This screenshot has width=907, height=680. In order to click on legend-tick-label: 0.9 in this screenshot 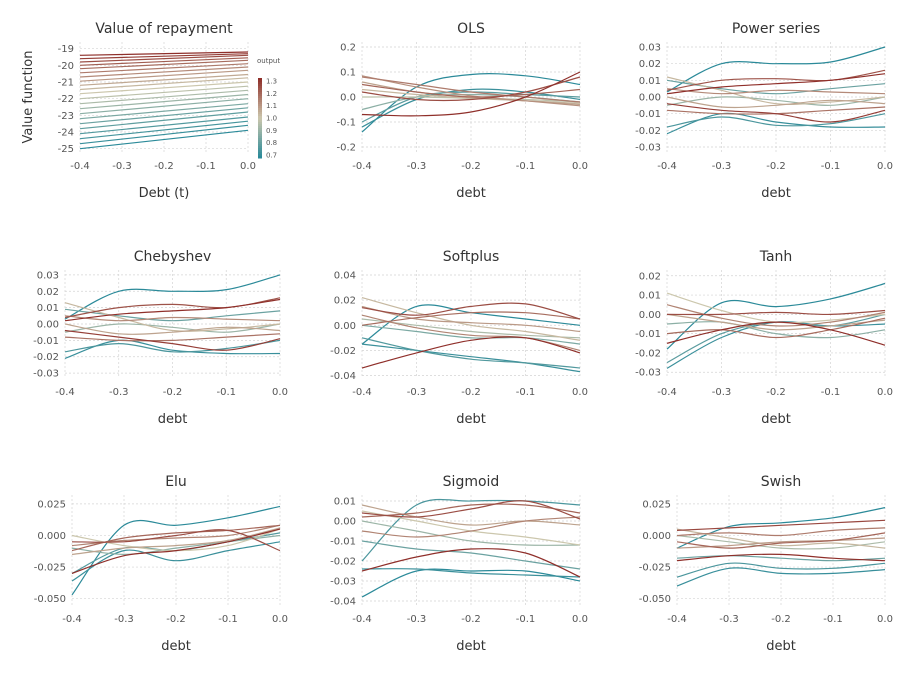, I will do `click(271, 131)`.